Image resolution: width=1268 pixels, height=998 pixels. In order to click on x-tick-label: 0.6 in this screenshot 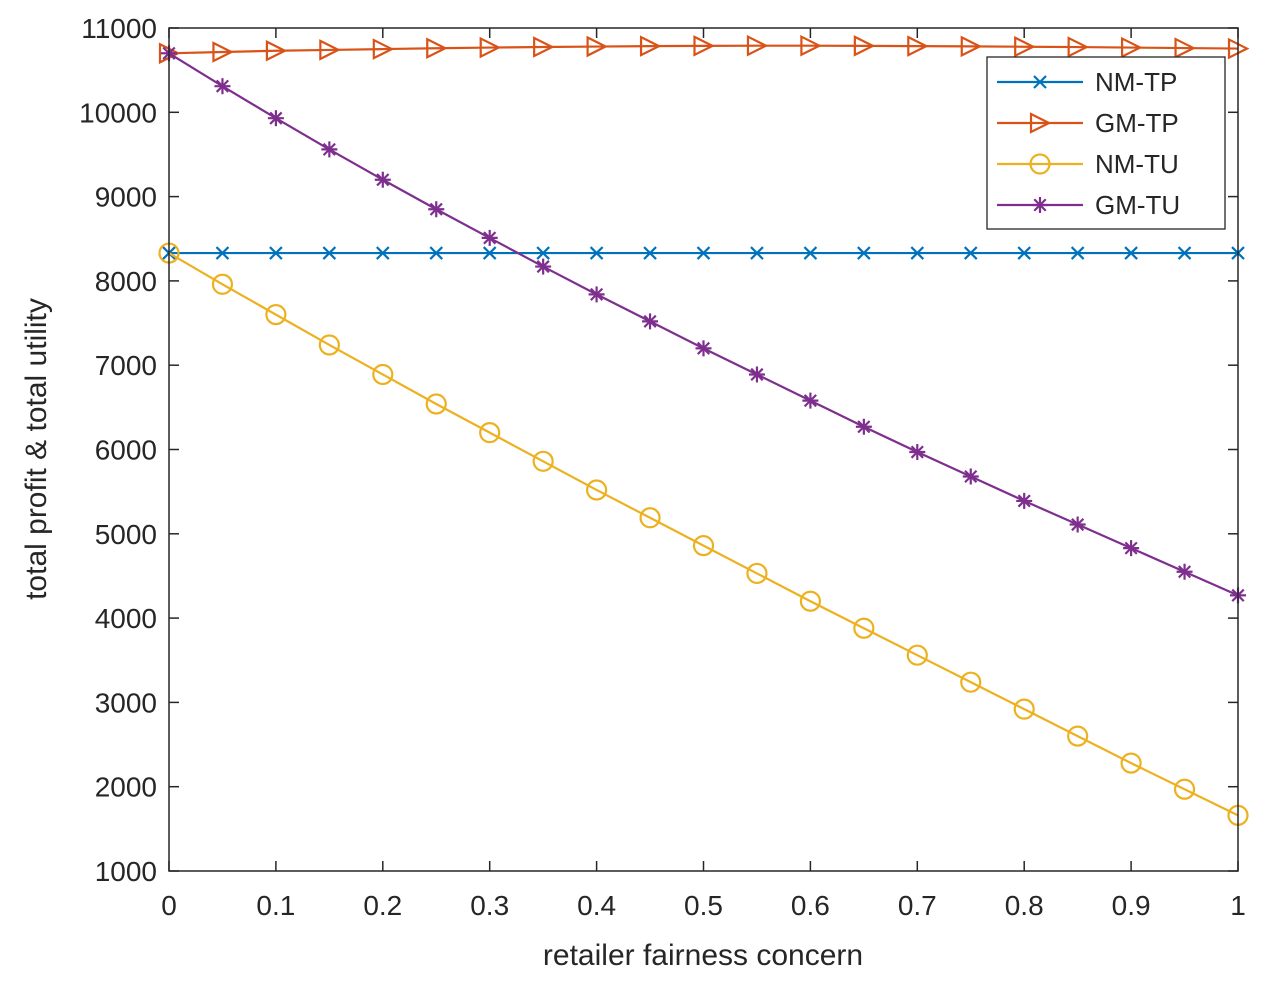, I will do `click(810, 905)`.